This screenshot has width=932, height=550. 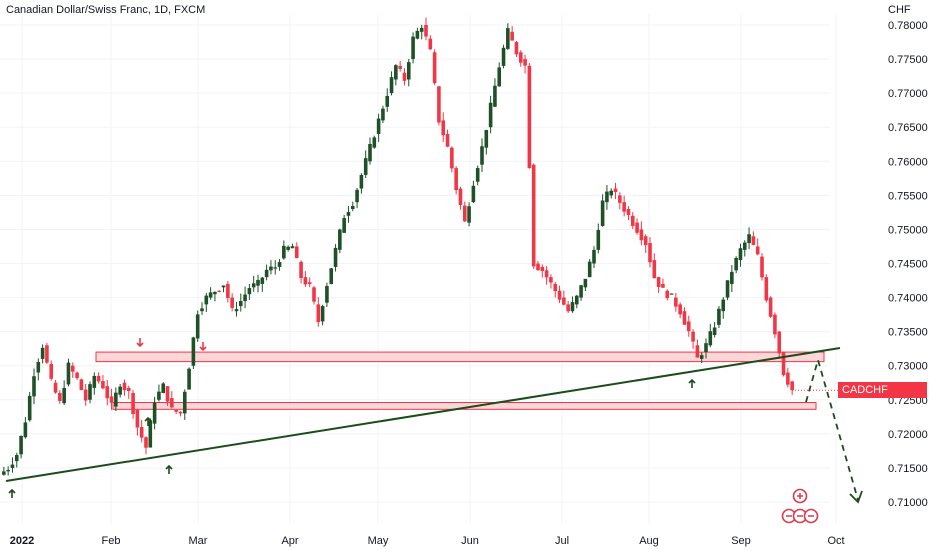 I want to click on price-zones, so click(x=460, y=380).